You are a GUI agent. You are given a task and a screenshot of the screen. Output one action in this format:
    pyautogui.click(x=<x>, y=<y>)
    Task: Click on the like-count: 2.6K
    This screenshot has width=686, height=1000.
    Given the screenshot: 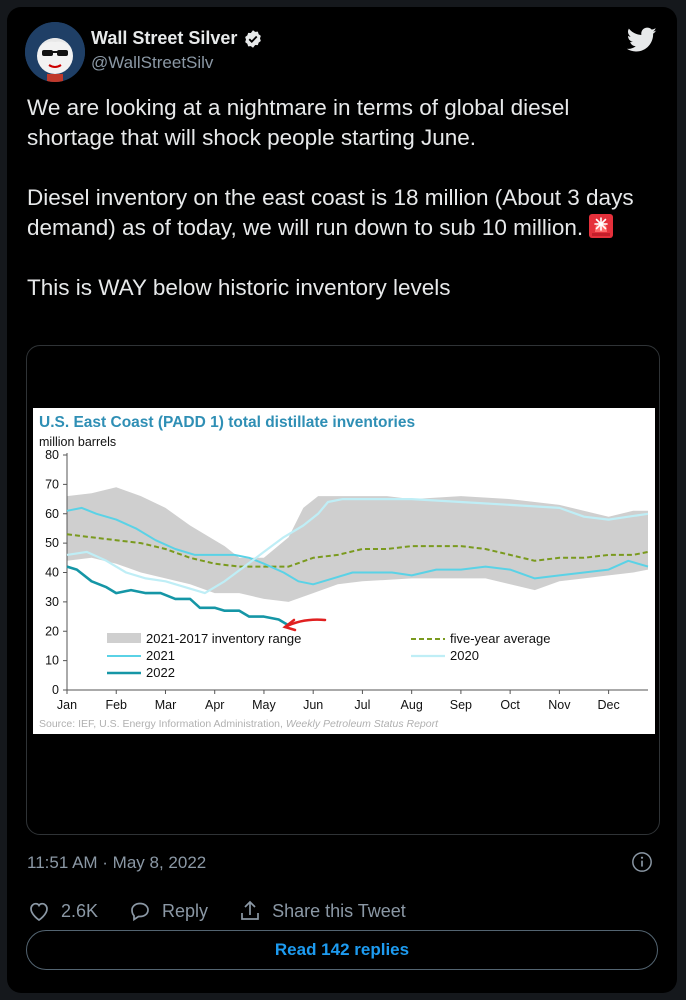 What is the action you would take?
    pyautogui.click(x=80, y=910)
    